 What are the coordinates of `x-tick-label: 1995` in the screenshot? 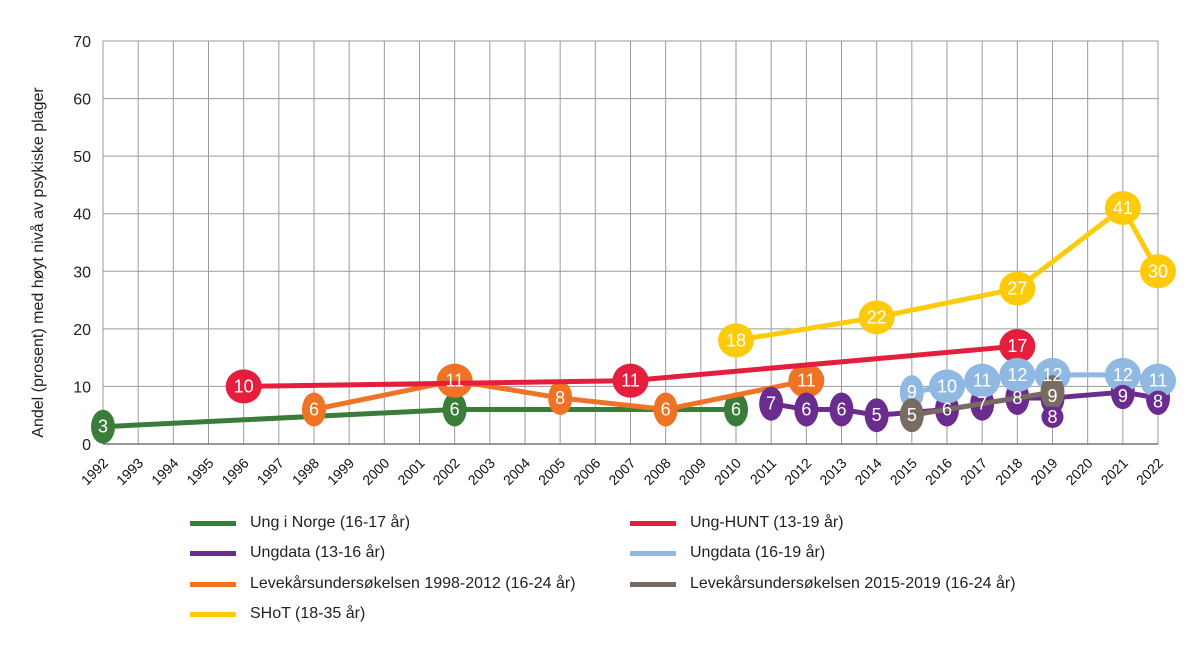 It's located at (199, 471).